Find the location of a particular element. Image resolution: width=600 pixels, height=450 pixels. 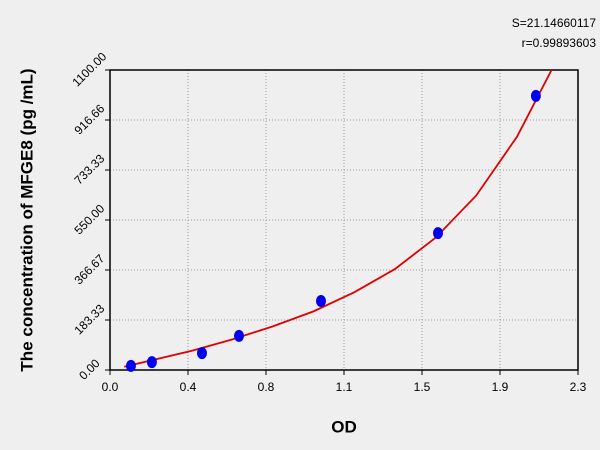

x-axis-title: OD is located at coordinates (344, 426).